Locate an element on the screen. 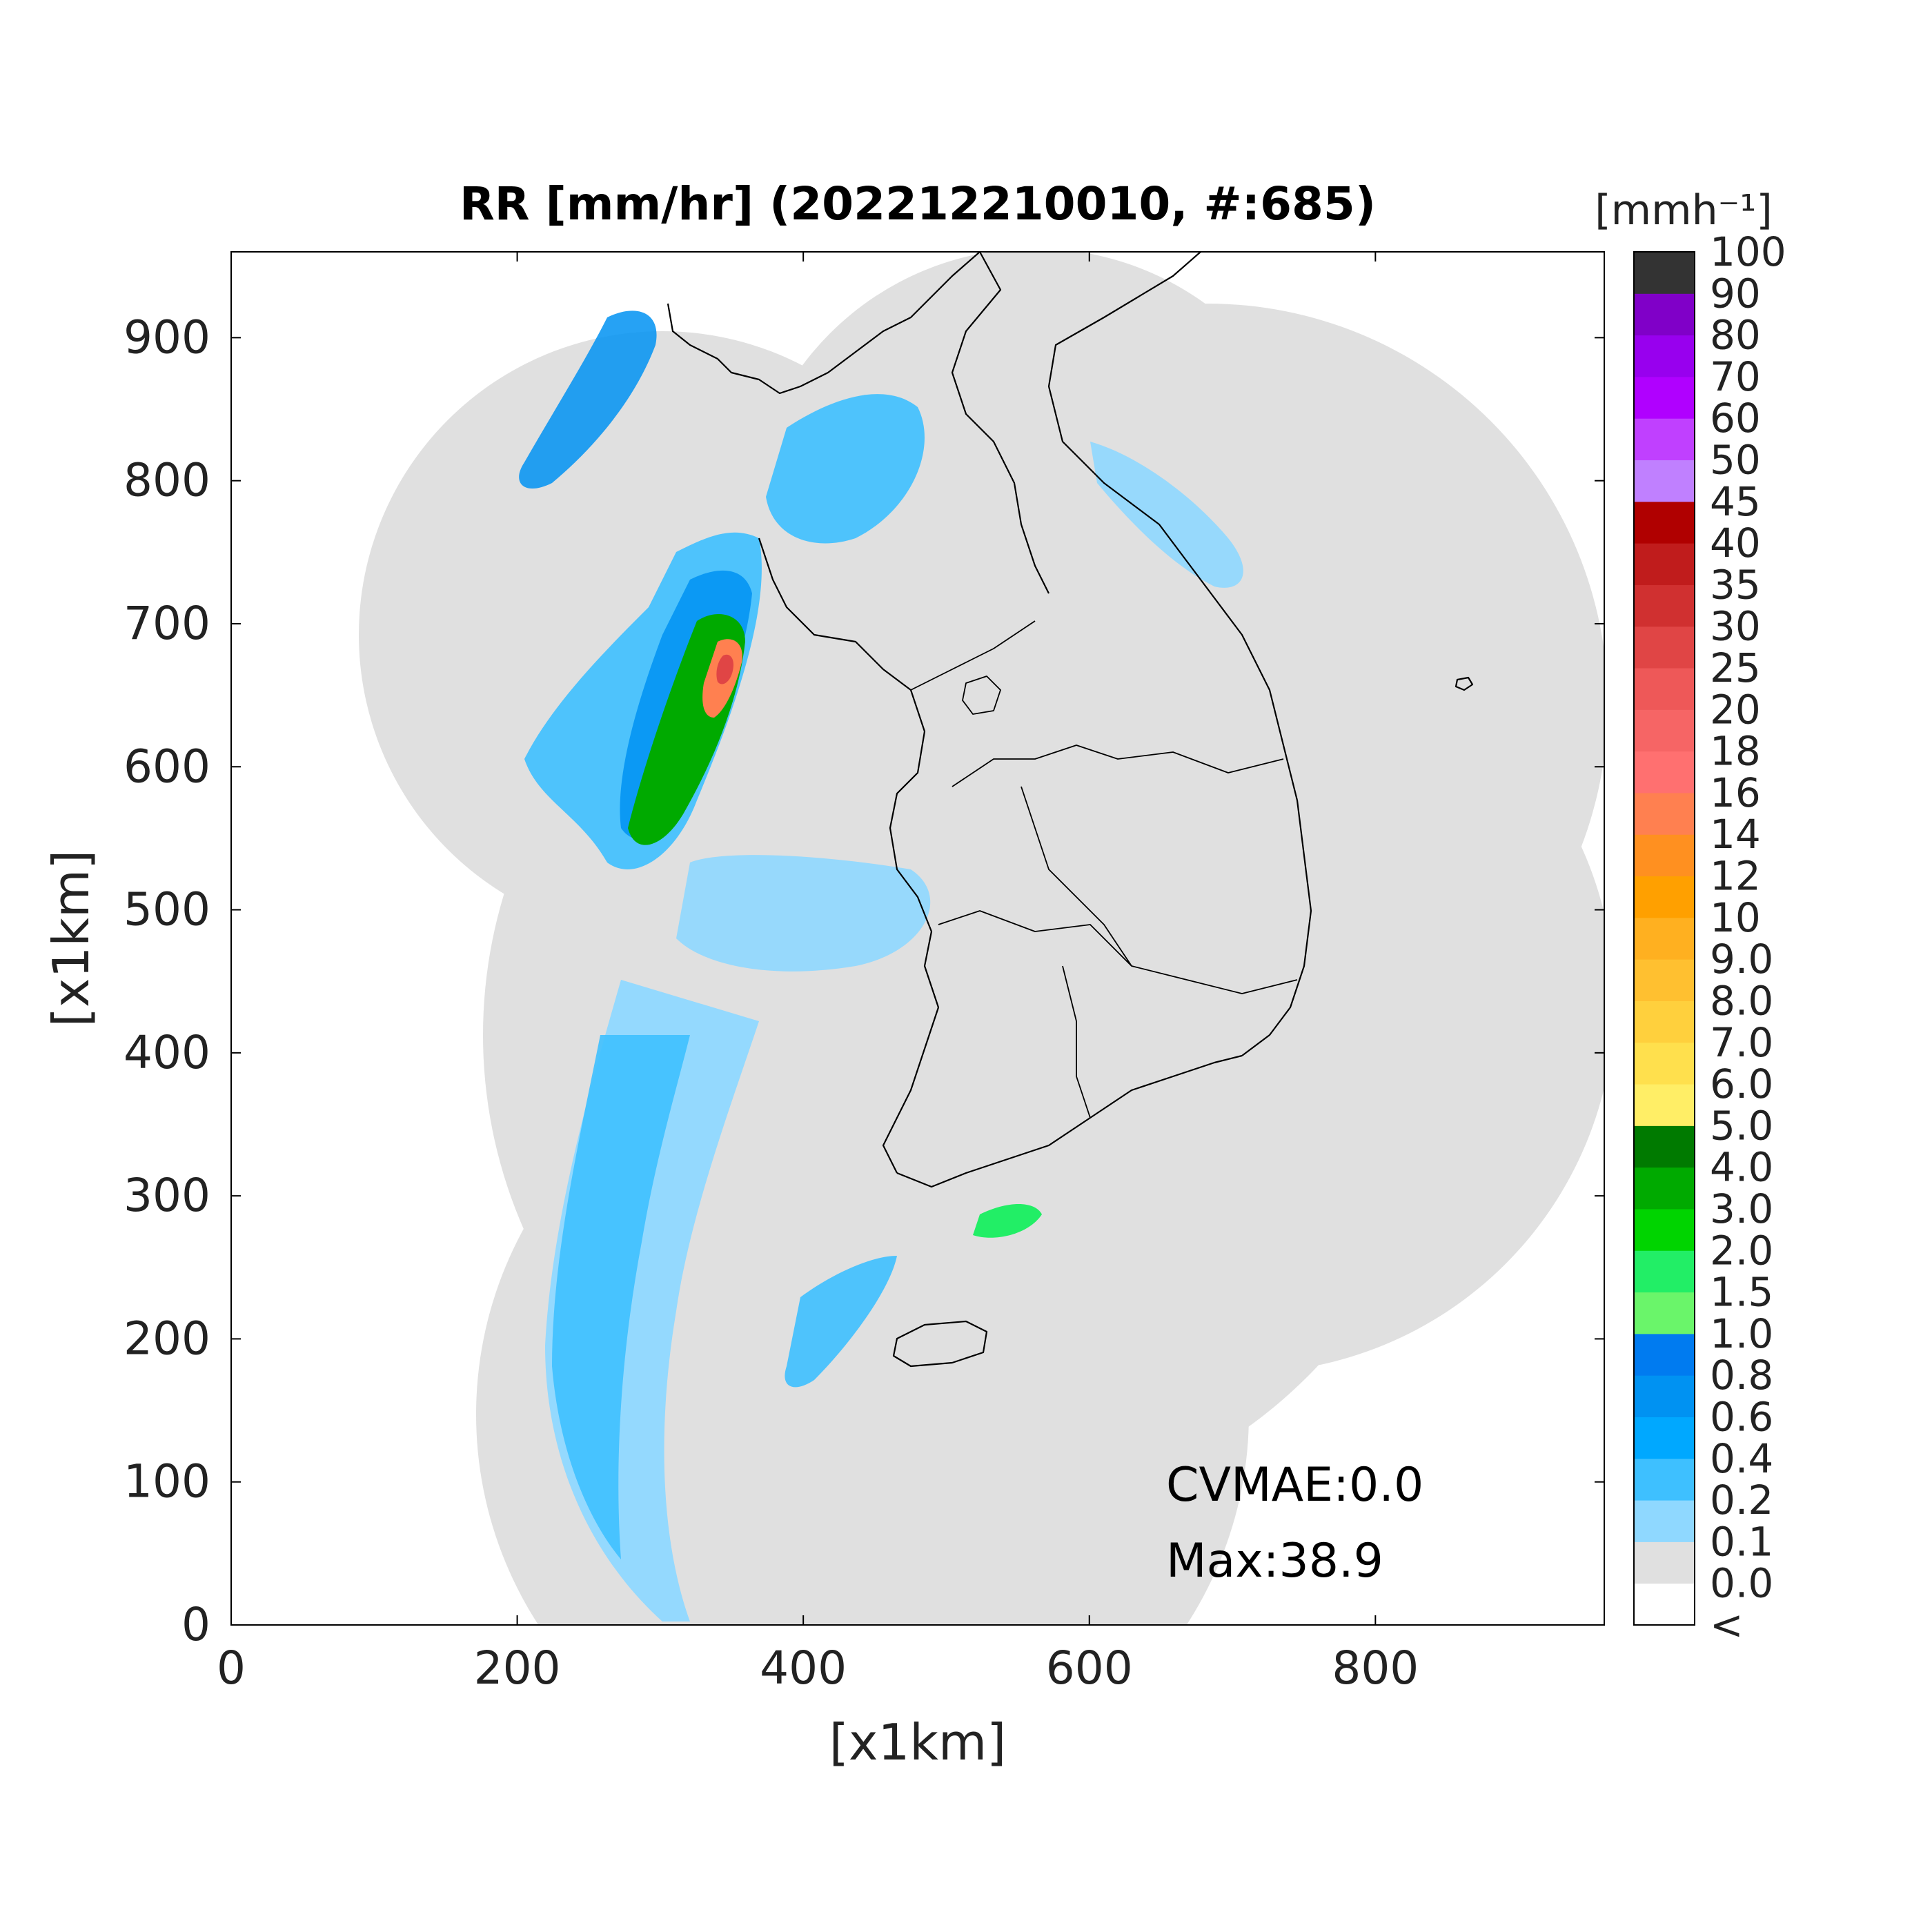 Image resolution: width=1932 pixels, height=1932 pixels. colorbar-label: 60 is located at coordinates (1735, 418).